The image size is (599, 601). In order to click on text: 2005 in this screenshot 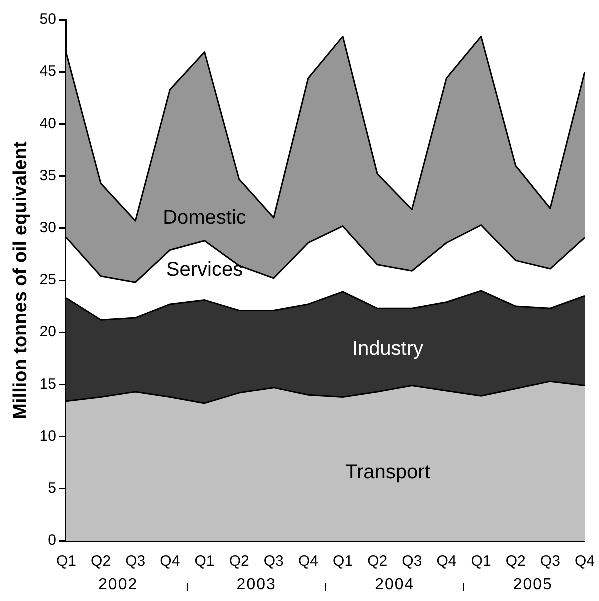, I will do `click(533, 585)`.